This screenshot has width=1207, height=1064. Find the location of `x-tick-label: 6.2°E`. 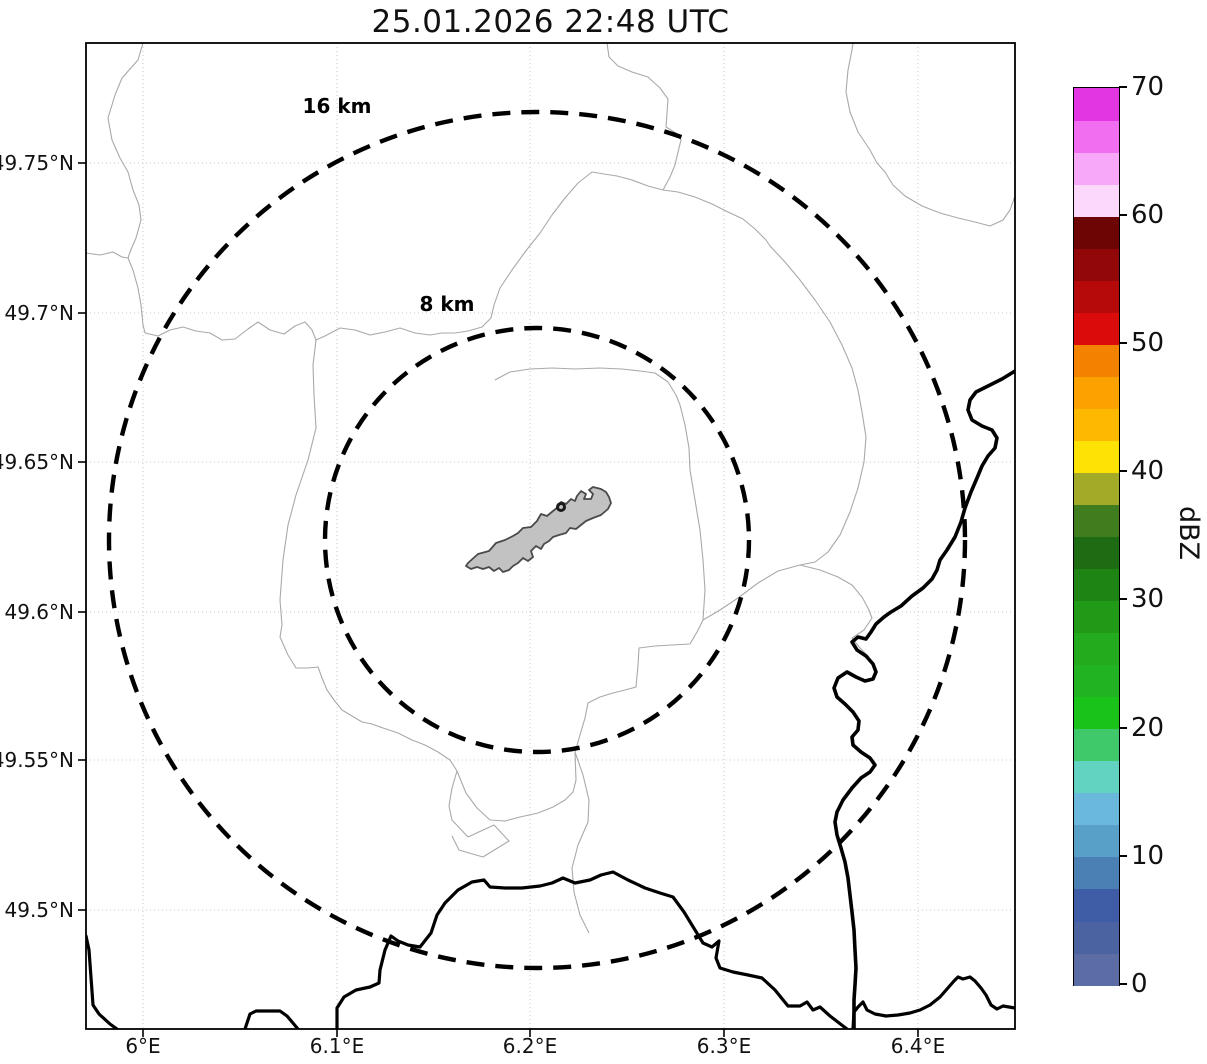

x-tick-label: 6.2°E is located at coordinates (530, 1046).